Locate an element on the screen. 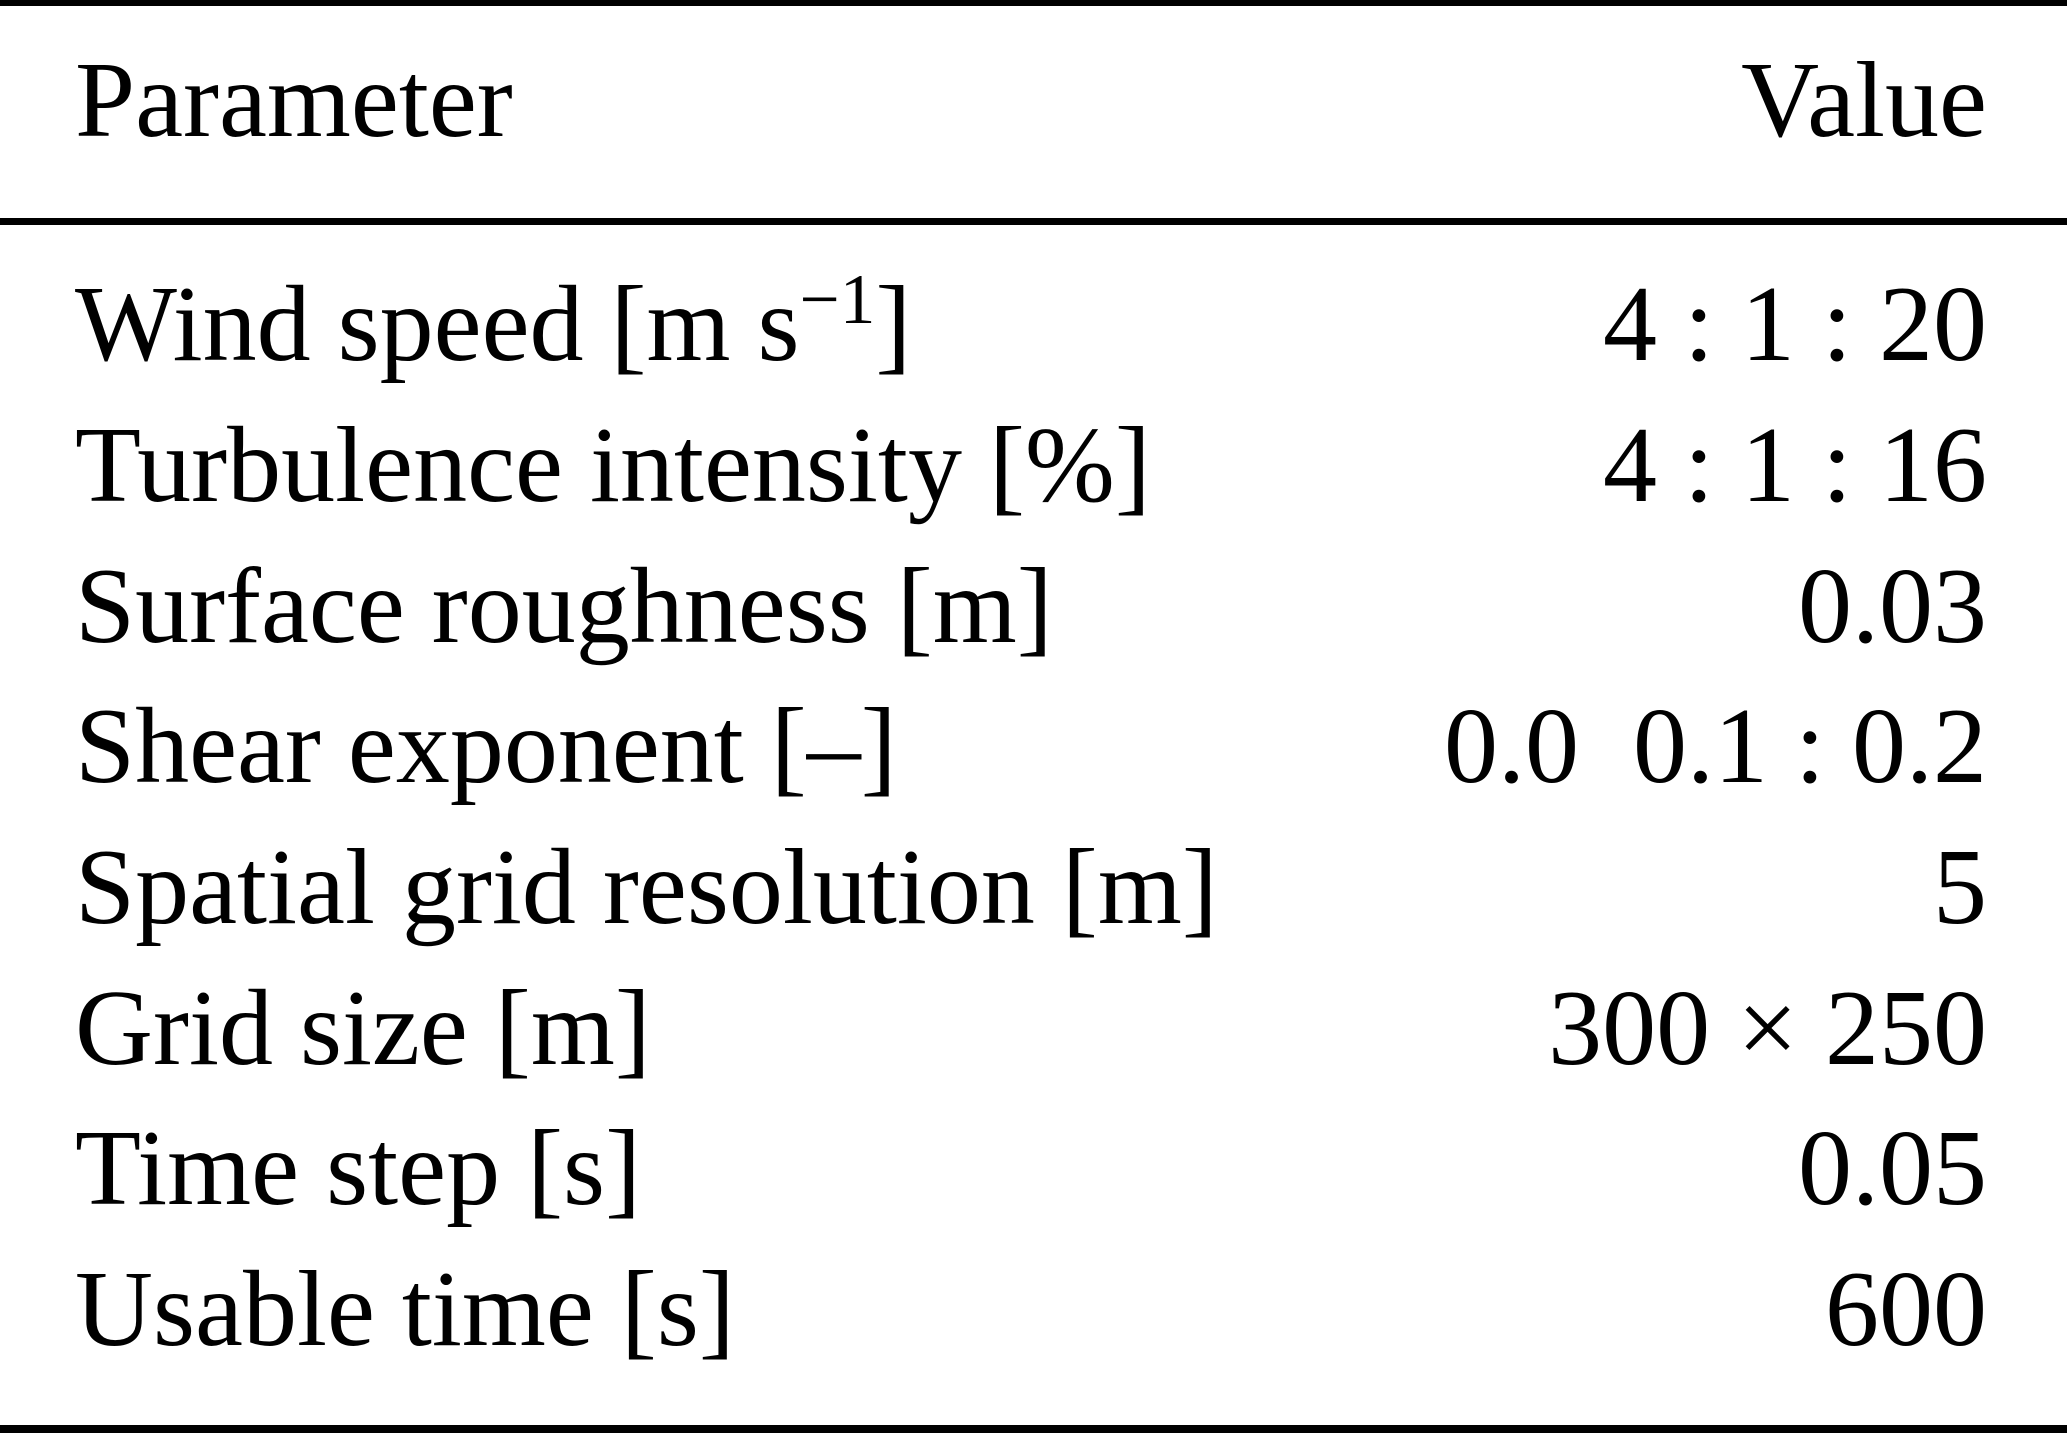 Image resolution: width=2067 pixels, height=1433 pixels. table-row-wind-speed: Wind speed [m s−1] 4 : 1 : 20 is located at coordinates (1031, 325).